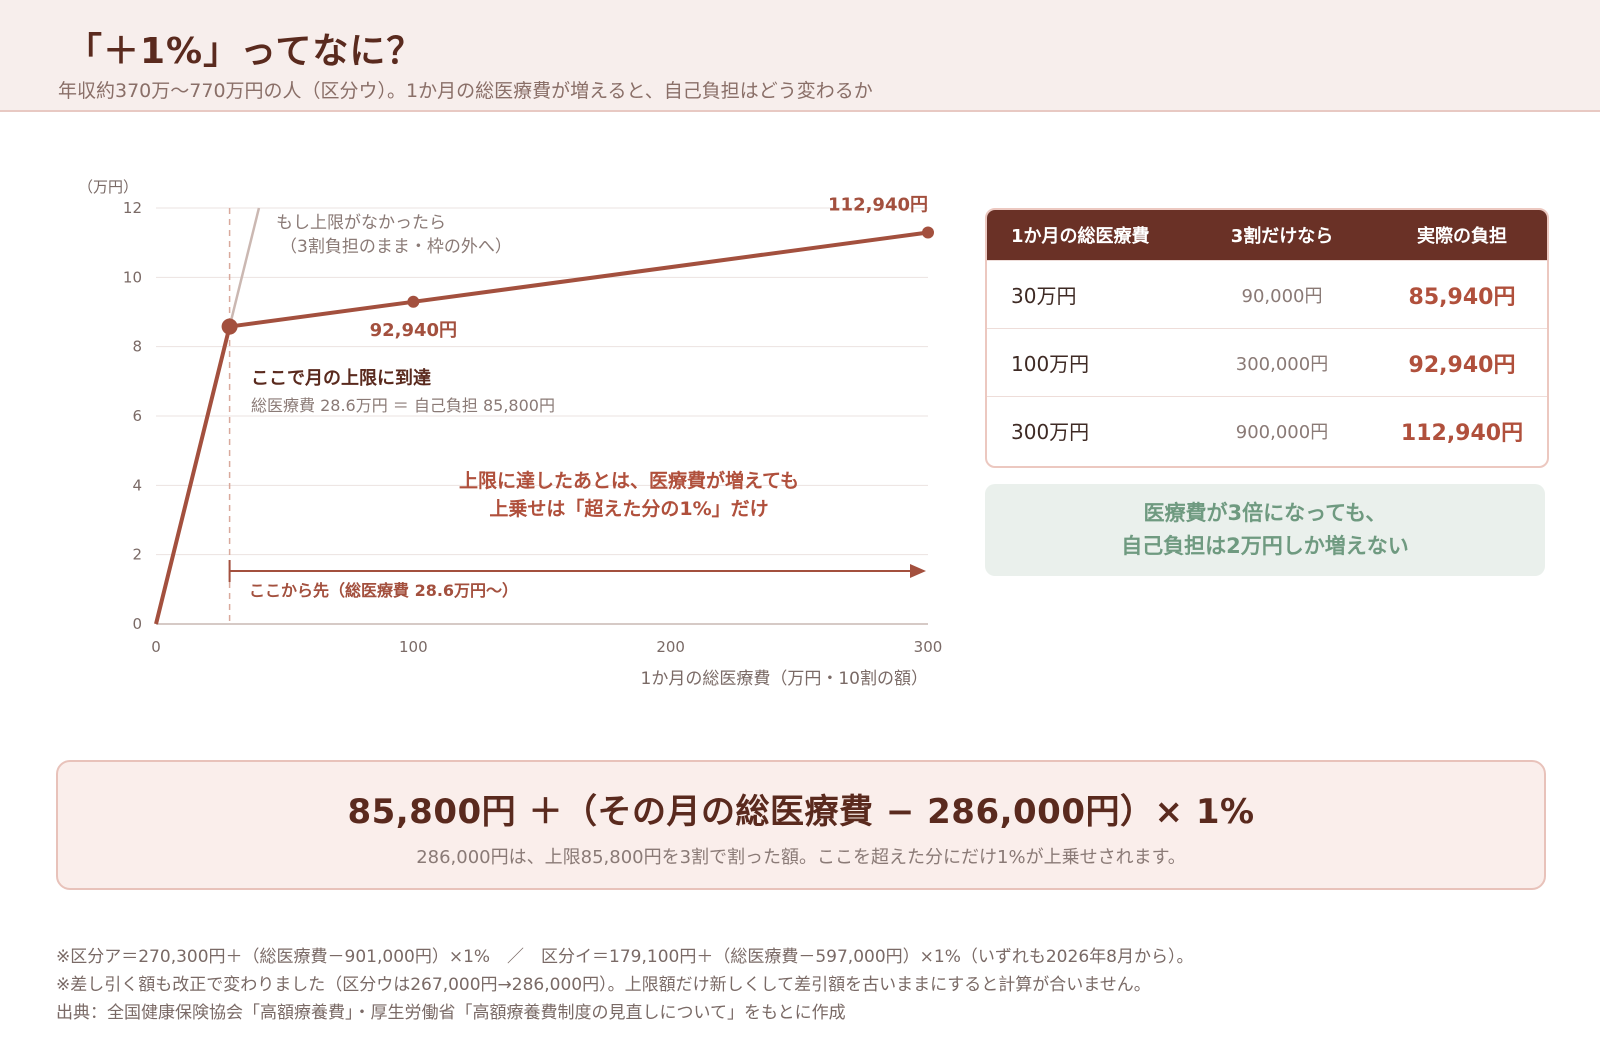  I want to click on table-row: 100万円 300,000円 92,940円, so click(1267, 362).